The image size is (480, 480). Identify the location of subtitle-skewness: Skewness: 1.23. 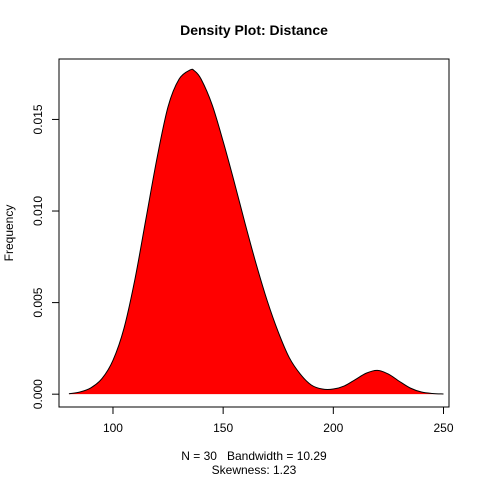
(254, 470).